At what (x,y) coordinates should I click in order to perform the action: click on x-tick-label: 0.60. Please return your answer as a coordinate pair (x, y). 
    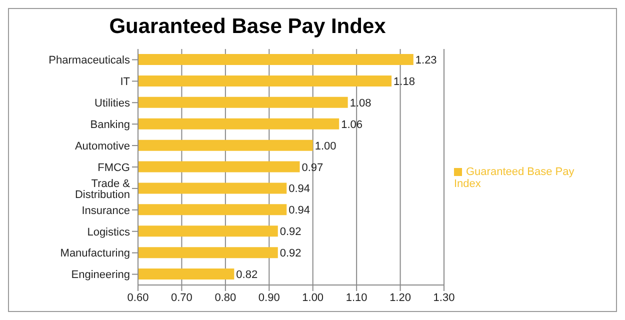
    Looking at the image, I should click on (138, 298).